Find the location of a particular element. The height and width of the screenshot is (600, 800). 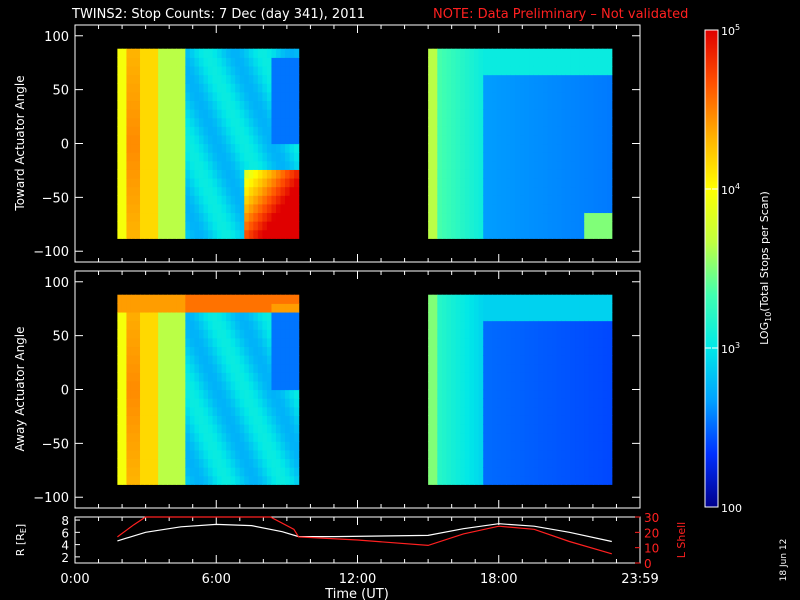

y-tick-label: 0 is located at coordinates (65, 391).